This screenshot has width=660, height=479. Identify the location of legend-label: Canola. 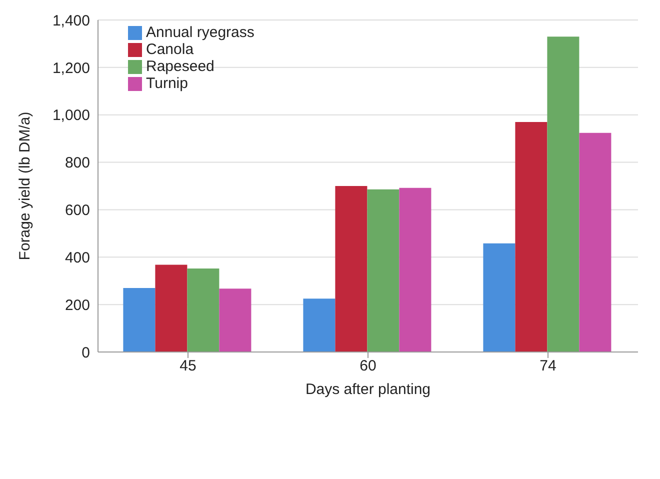
(170, 49).